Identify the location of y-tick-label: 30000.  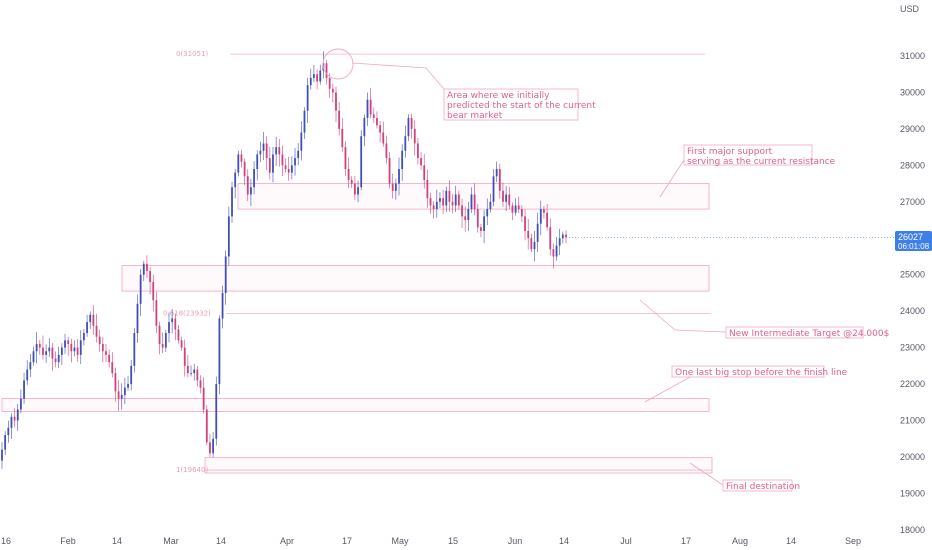
(912, 92).